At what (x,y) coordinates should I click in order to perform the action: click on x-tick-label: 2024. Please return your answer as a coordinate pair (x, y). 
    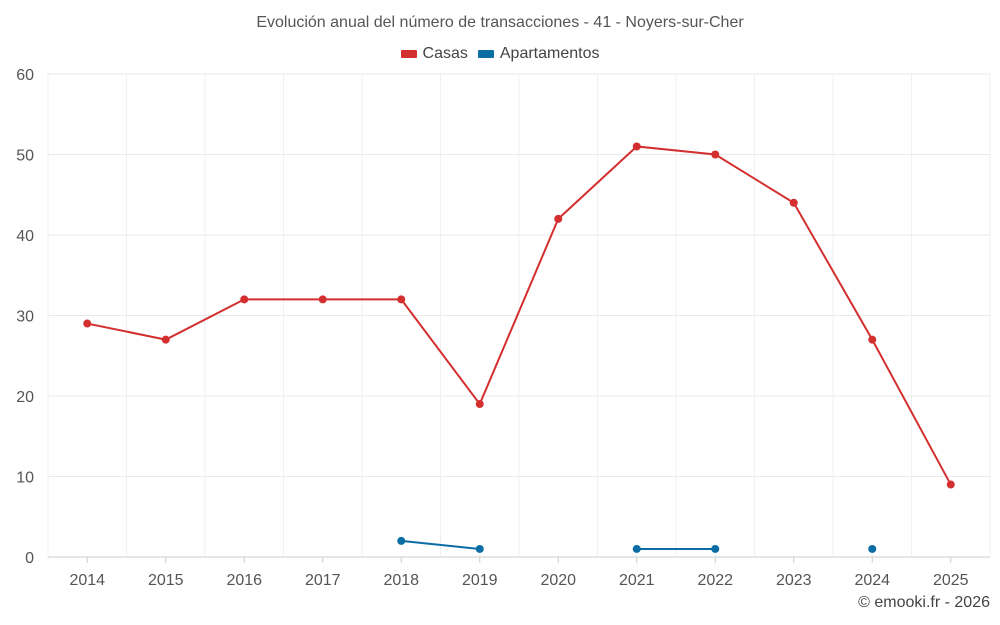
    Looking at the image, I should click on (872, 580).